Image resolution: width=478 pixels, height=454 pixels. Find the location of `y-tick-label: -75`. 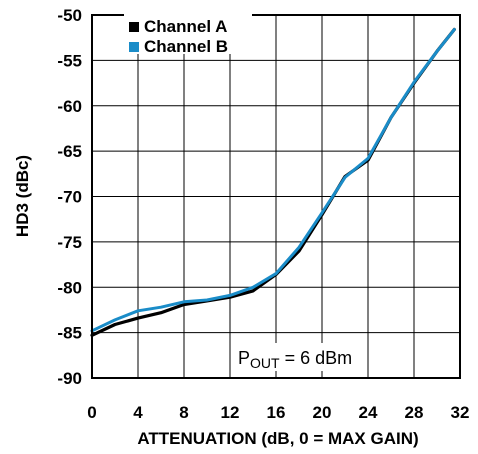

y-tick-label: -75 is located at coordinates (69, 242).